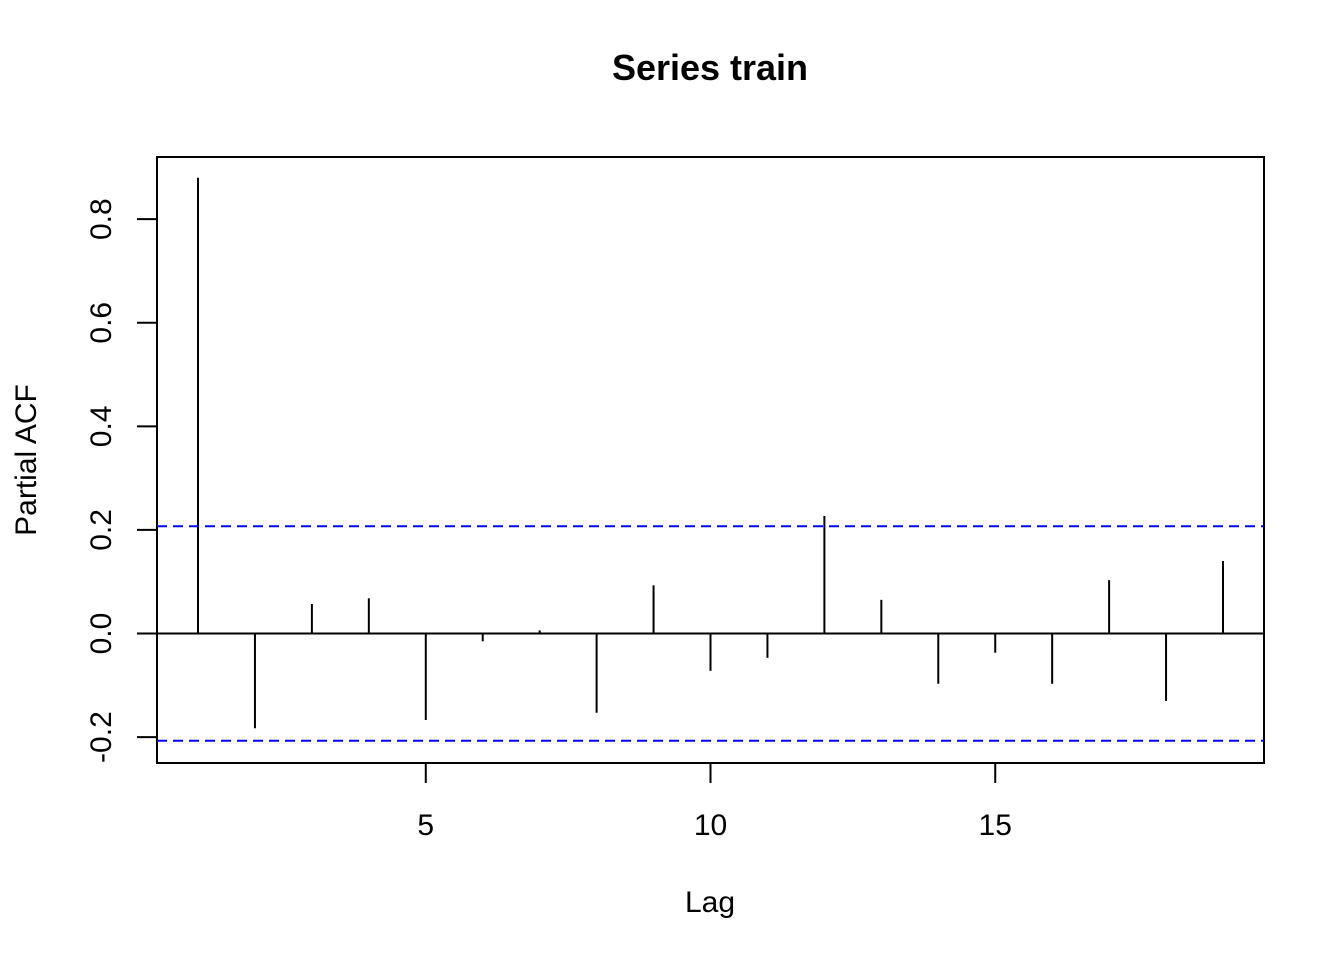 The image size is (1344, 960). I want to click on y-tick-label-0.4: 0.4, so click(101, 426).